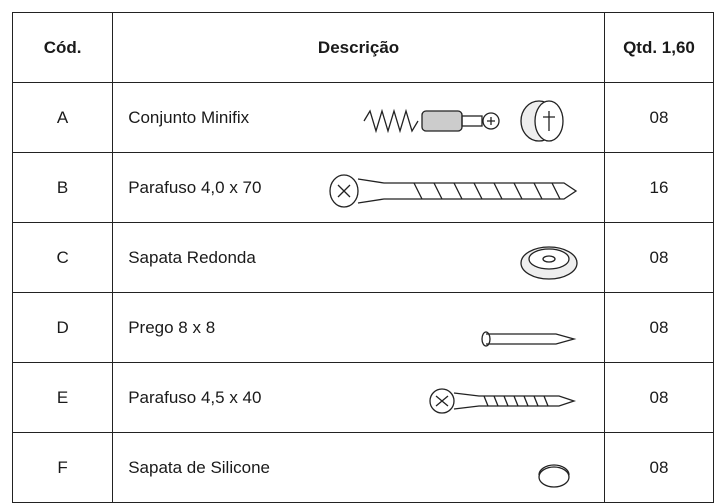  I want to click on description-text: Conjunto Minifix, so click(189, 117).